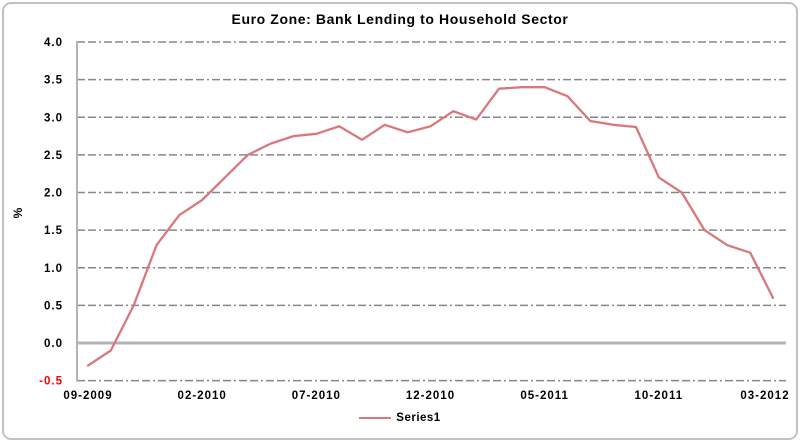  I want to click on y-tick-label: 1.0, so click(53, 269).